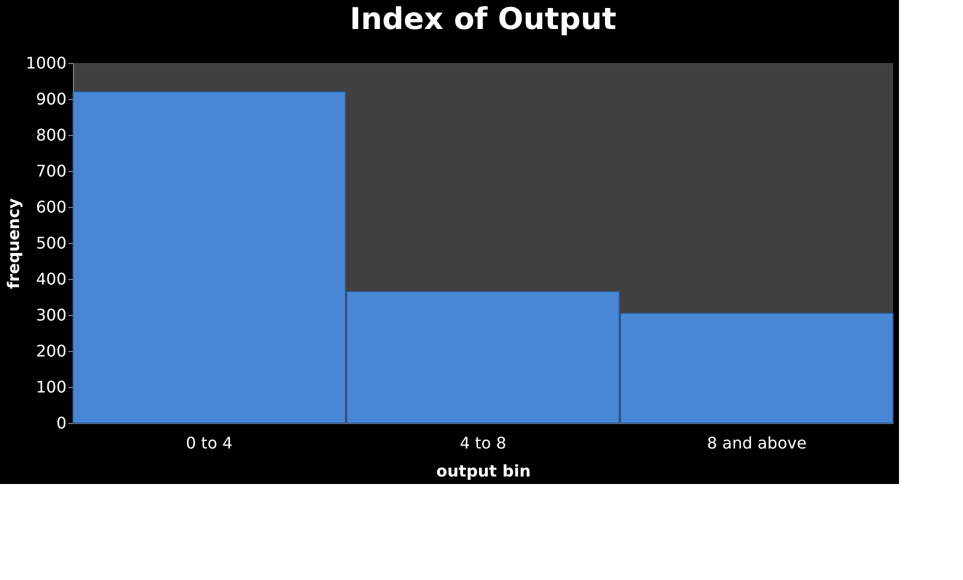  What do you see at coordinates (51, 207) in the screenshot?
I see `y-tick-label: 600` at bounding box center [51, 207].